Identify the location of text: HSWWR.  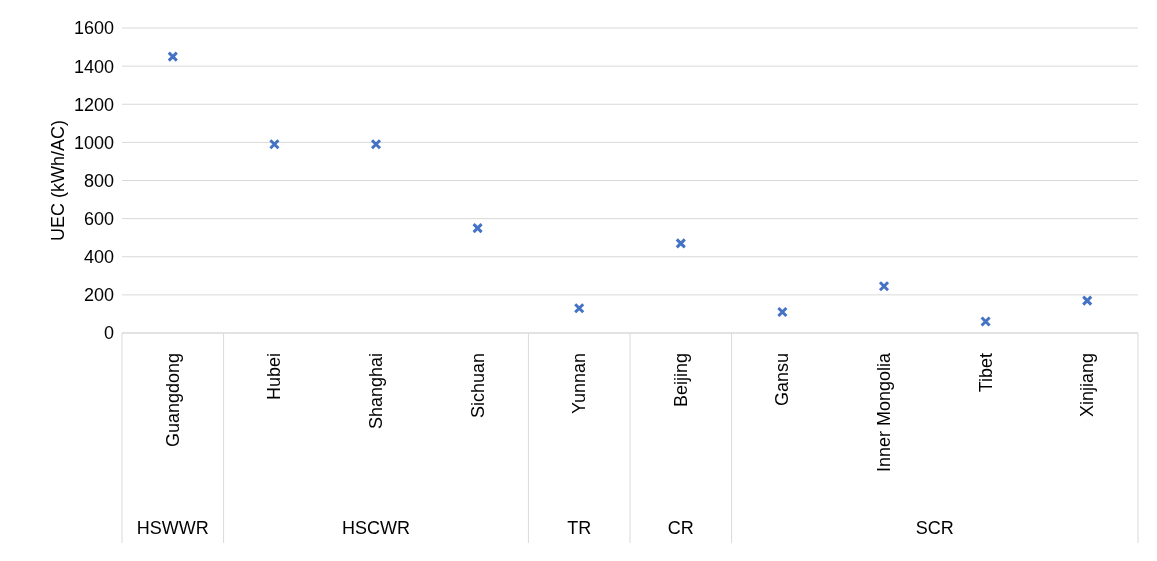
(172, 528).